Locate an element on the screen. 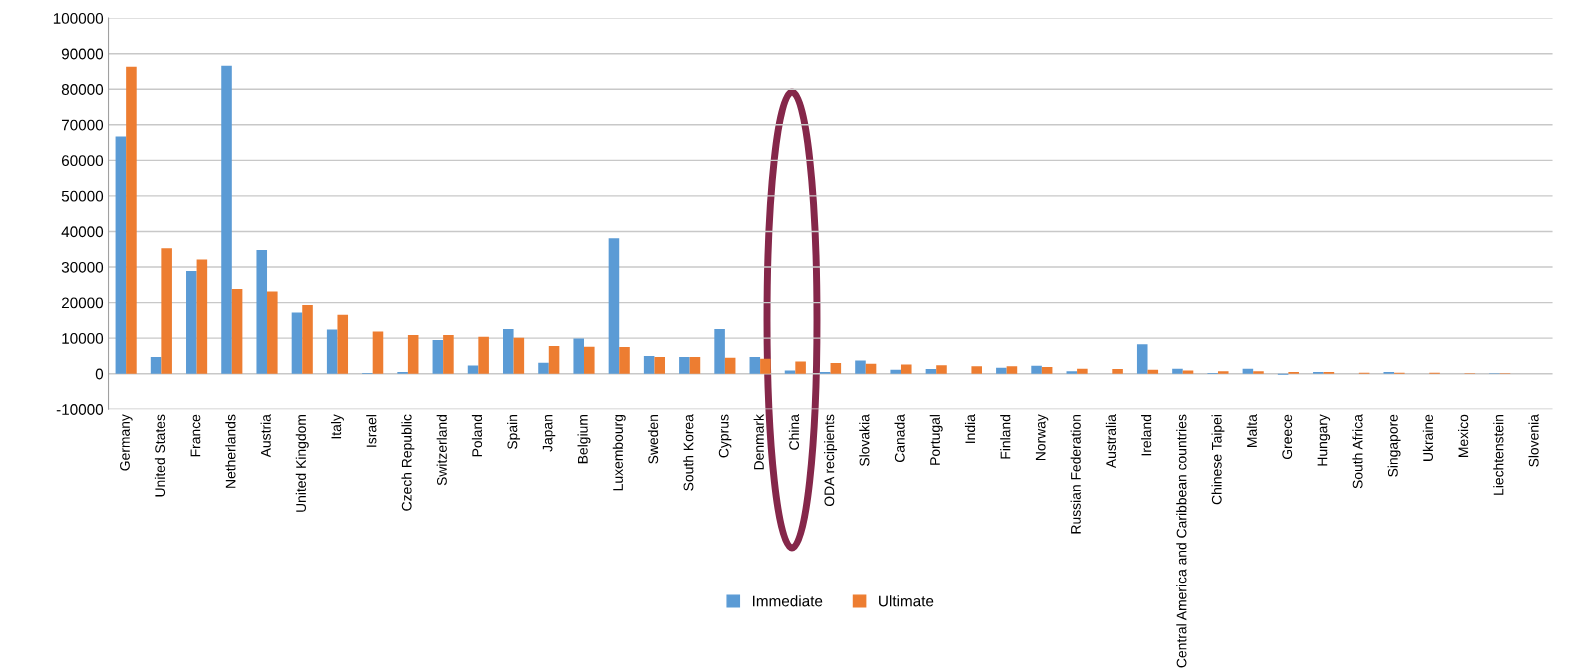 The image size is (1573, 672). x-tick-label: Hungary is located at coordinates (1324, 440).